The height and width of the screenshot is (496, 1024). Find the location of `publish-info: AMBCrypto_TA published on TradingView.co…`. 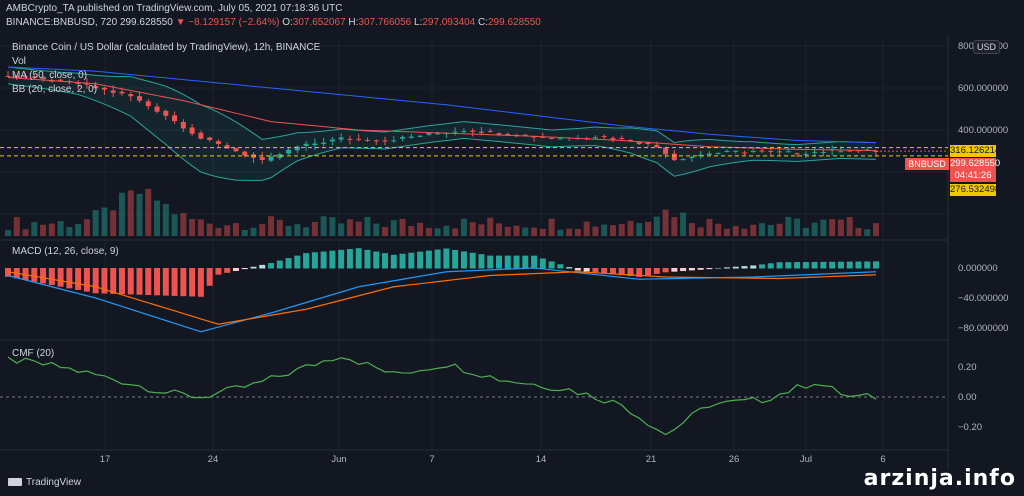

publish-info: AMBCrypto_TA published on TradingView.co… is located at coordinates (174, 8).